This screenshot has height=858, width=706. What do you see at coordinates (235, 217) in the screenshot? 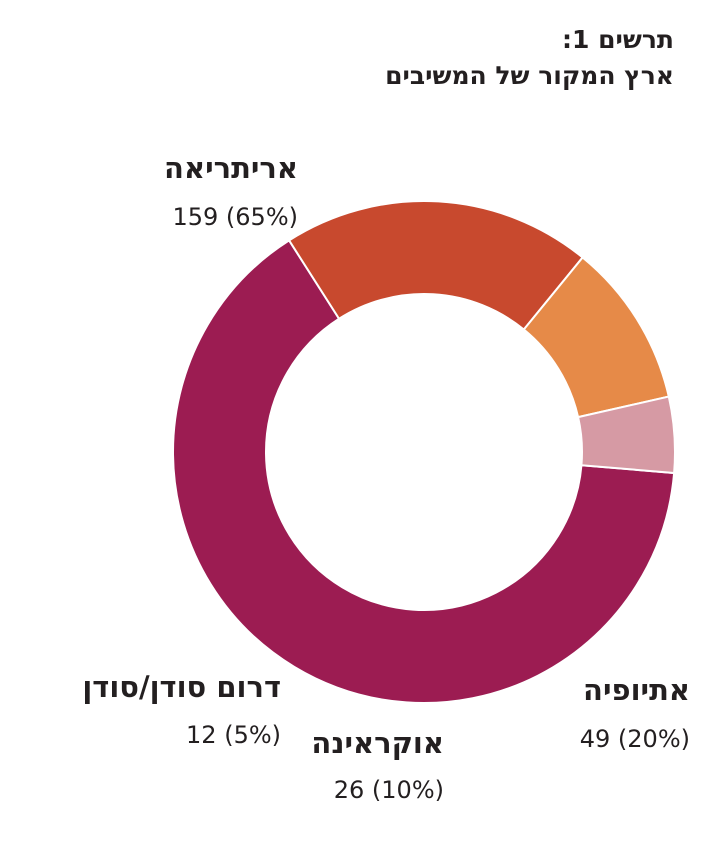
I see `slice-label-value-0: 159 (65%)` at bounding box center [235, 217].